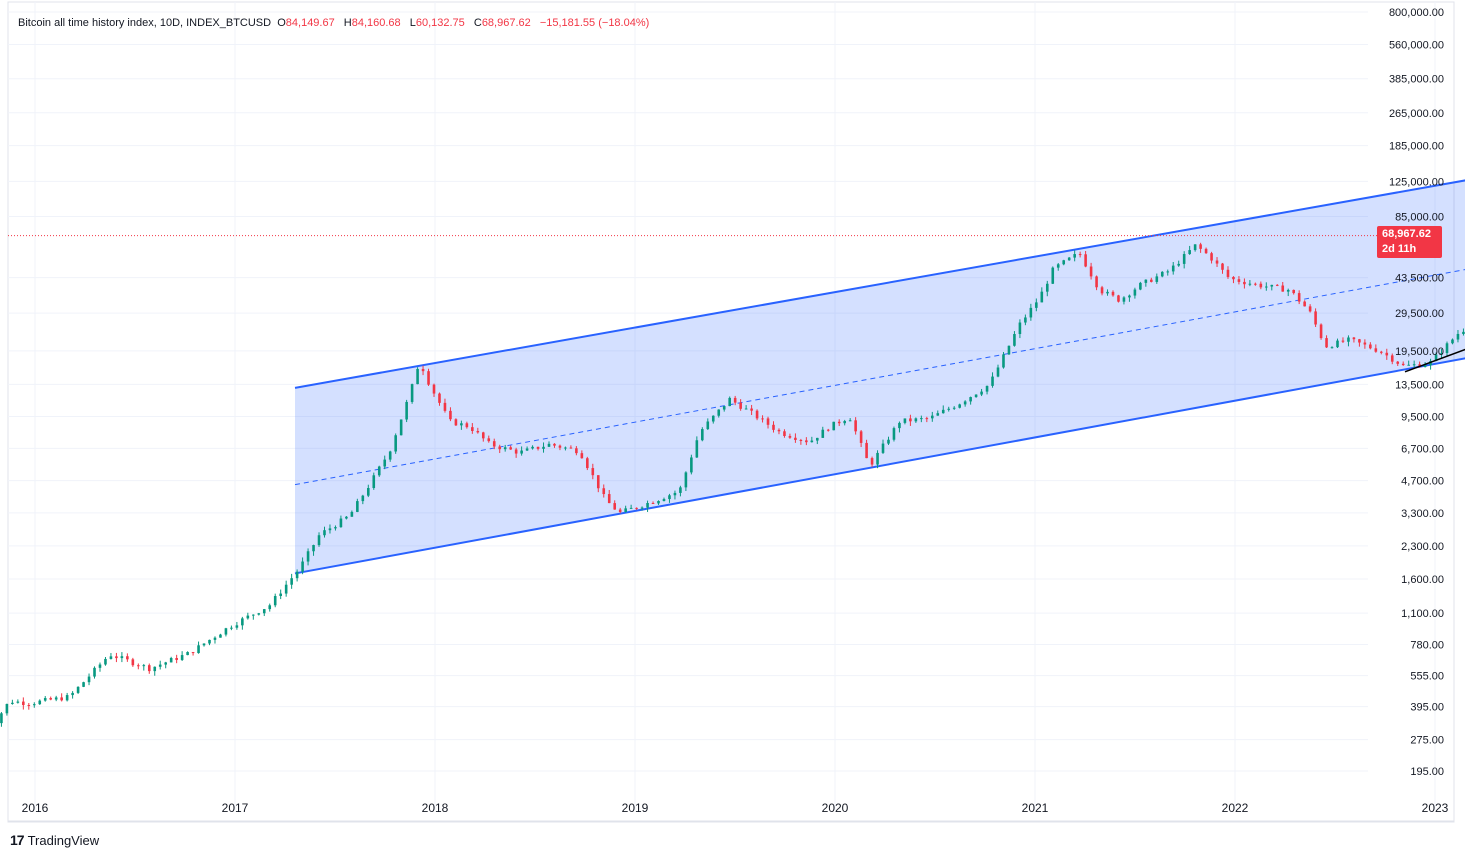 The image size is (1465, 858). I want to click on y-tick-label: 275.00, so click(1427, 741).